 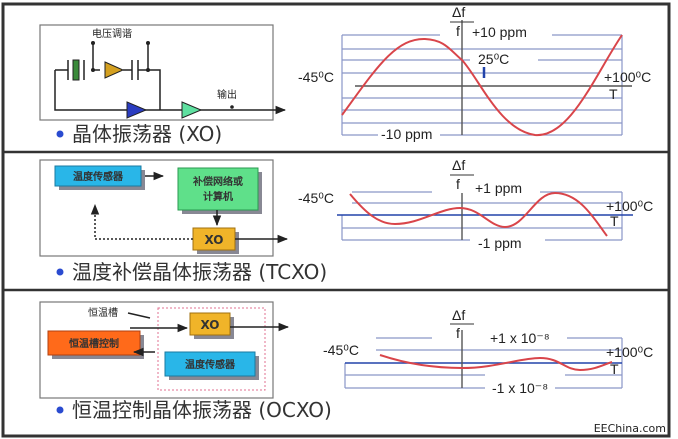 I want to click on oven-pointer, so click(x=139, y=315).